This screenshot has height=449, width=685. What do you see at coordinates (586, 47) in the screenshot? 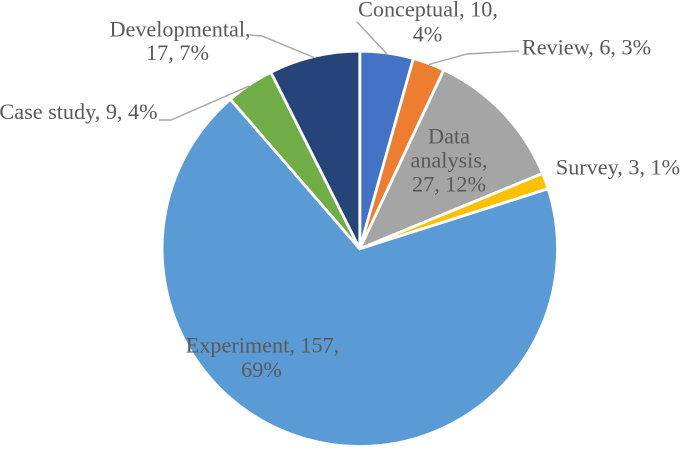
I see `svg-text: Review, 6, 3%` at bounding box center [586, 47].